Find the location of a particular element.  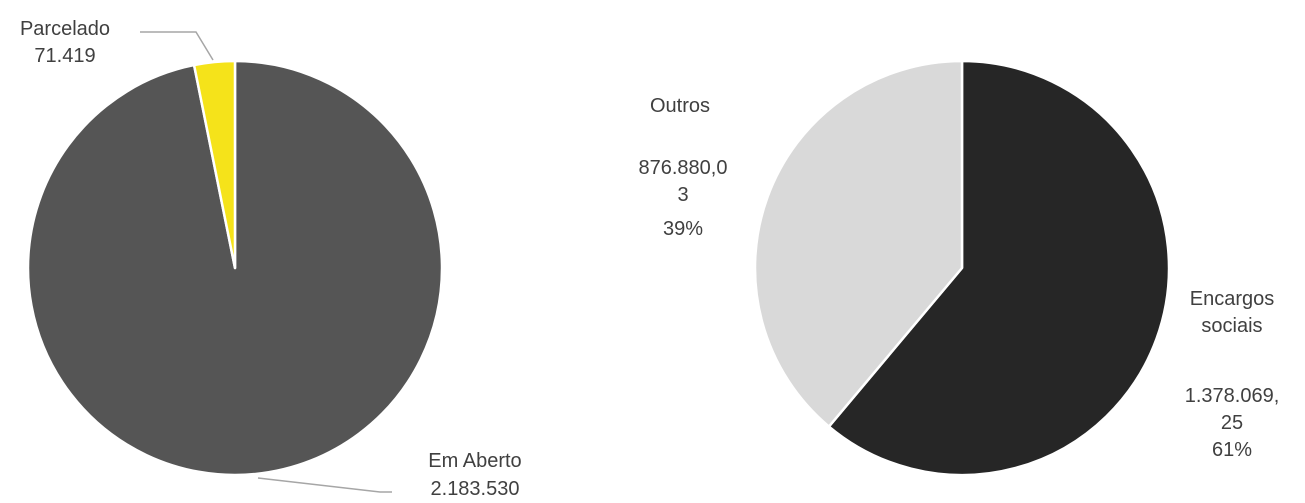

slice-label: Outros is located at coordinates (680, 106).